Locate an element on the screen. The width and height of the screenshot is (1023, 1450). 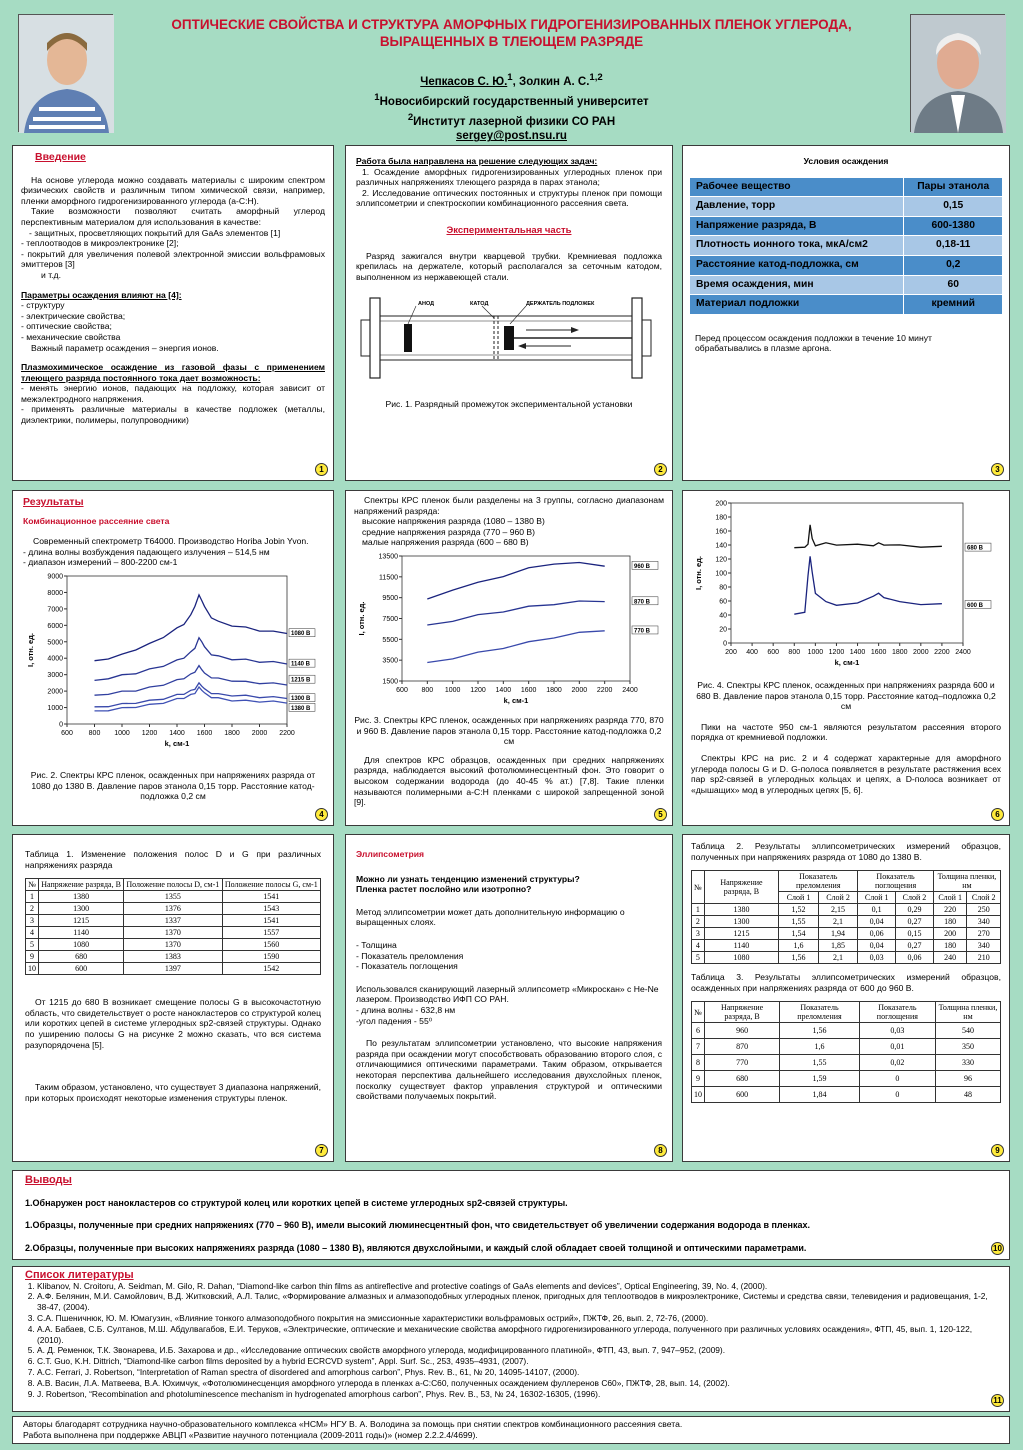
condition-name: Давление, торр is located at coordinates (796, 206).